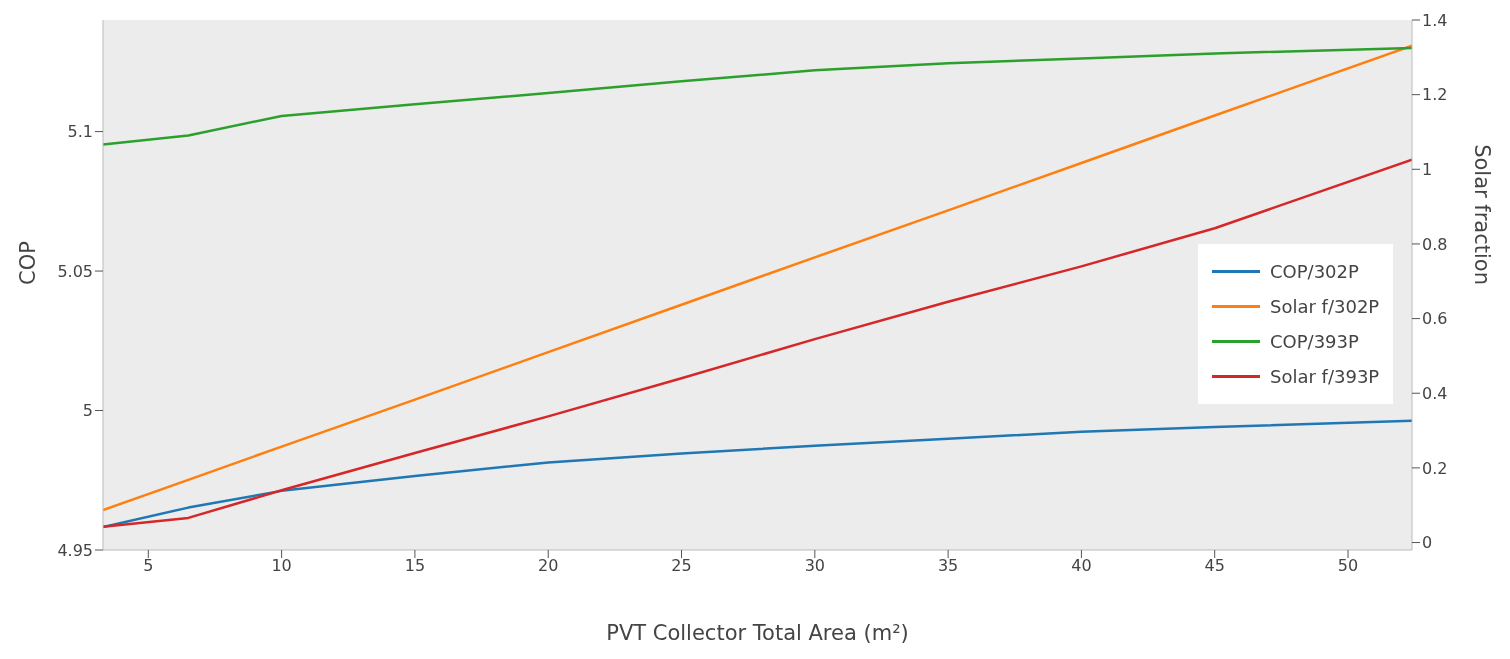 This screenshot has width=1510, height=659. Describe the element at coordinates (1481, 214) in the screenshot. I see `y2-axis-title: Solar fraction` at that location.